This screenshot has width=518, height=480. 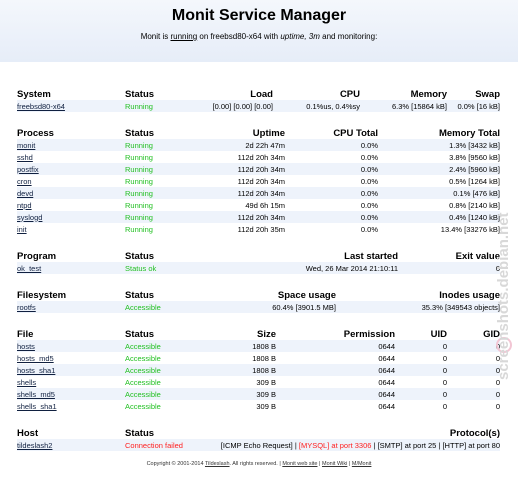 I want to click on row: shells Accessible 309 B 0644 0 0, so click(x=258, y=382).